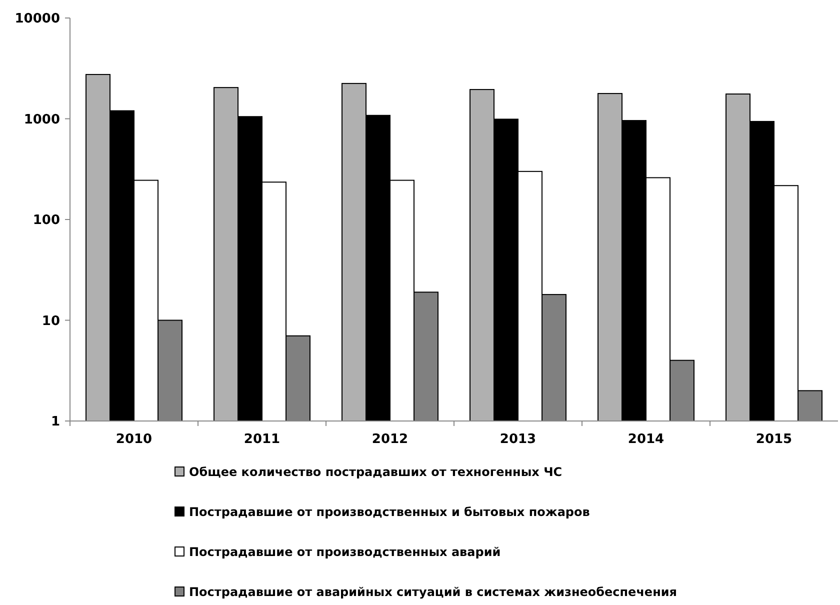 The height and width of the screenshot is (605, 840). What do you see at coordinates (37, 19) in the screenshot?
I see `y-tick-label: 10000` at bounding box center [37, 19].